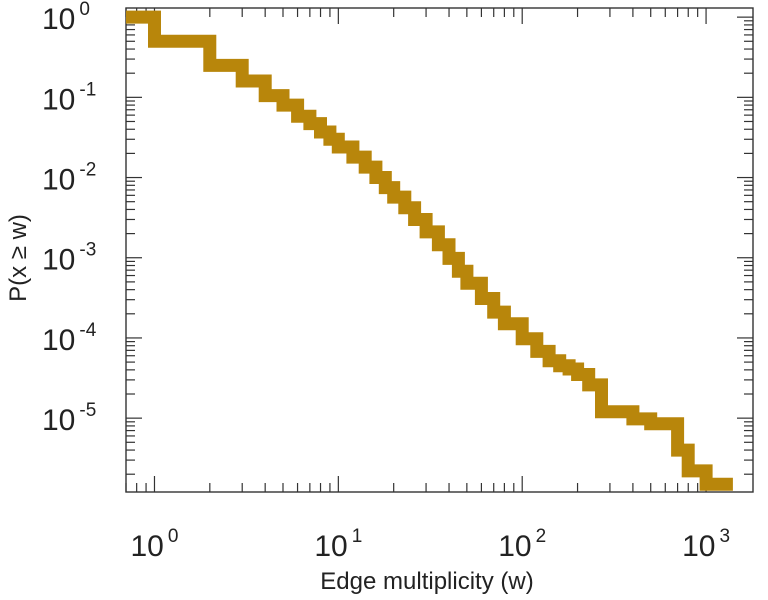 The width and height of the screenshot is (768, 600). Describe the element at coordinates (69, 178) in the screenshot. I see `y-tick-label: 10 -2` at that location.